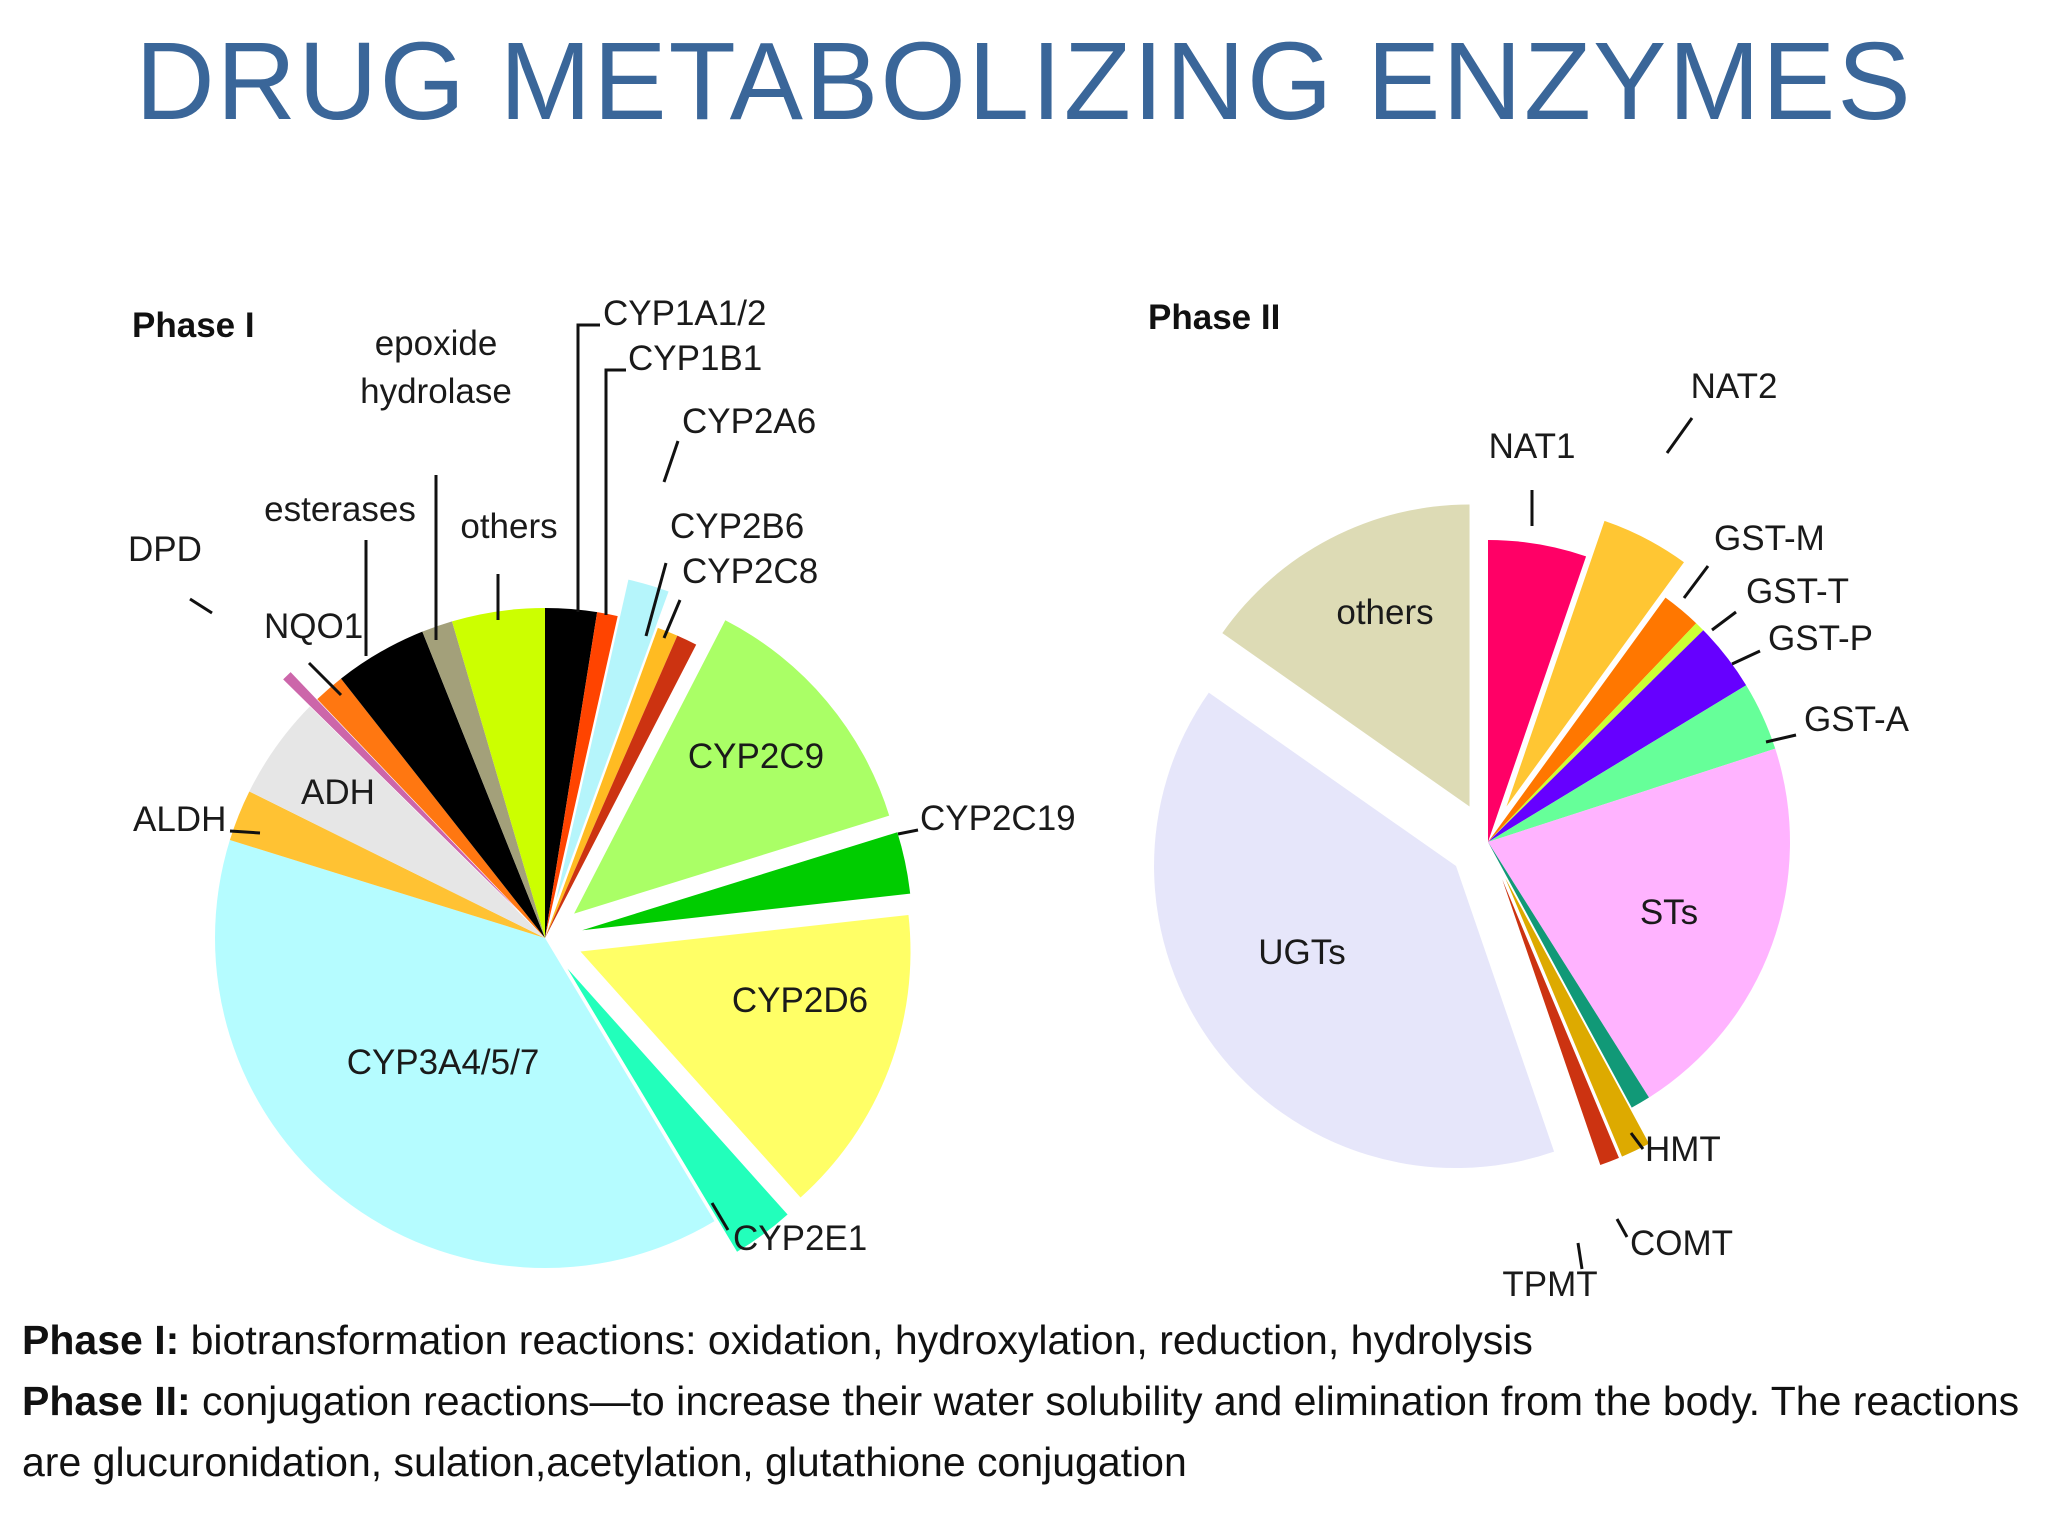  Describe the element at coordinates (800, 1000) in the screenshot. I see `phase-1-label-cyp2d6: CYP2D6` at that location.